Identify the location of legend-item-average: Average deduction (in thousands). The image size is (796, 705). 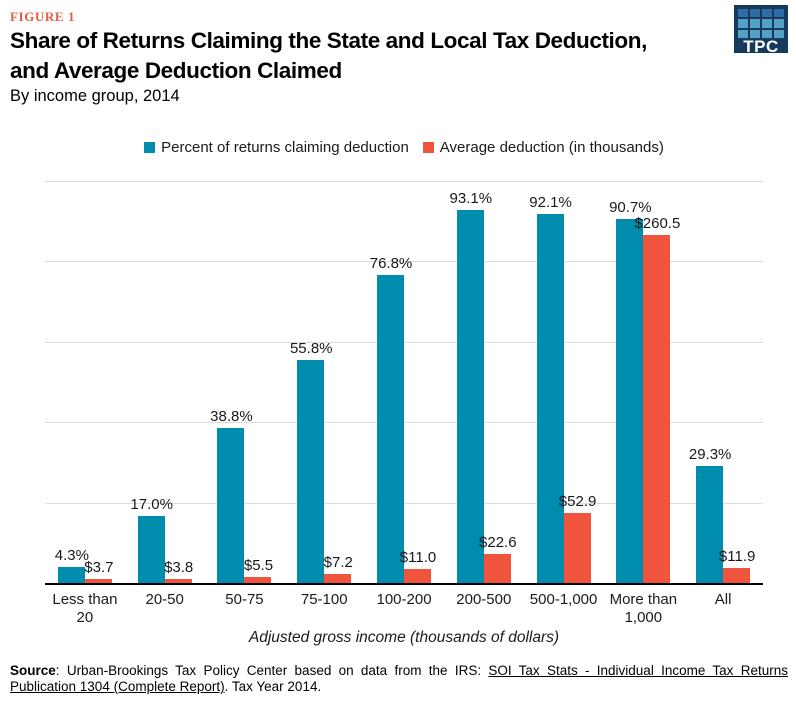
(543, 147).